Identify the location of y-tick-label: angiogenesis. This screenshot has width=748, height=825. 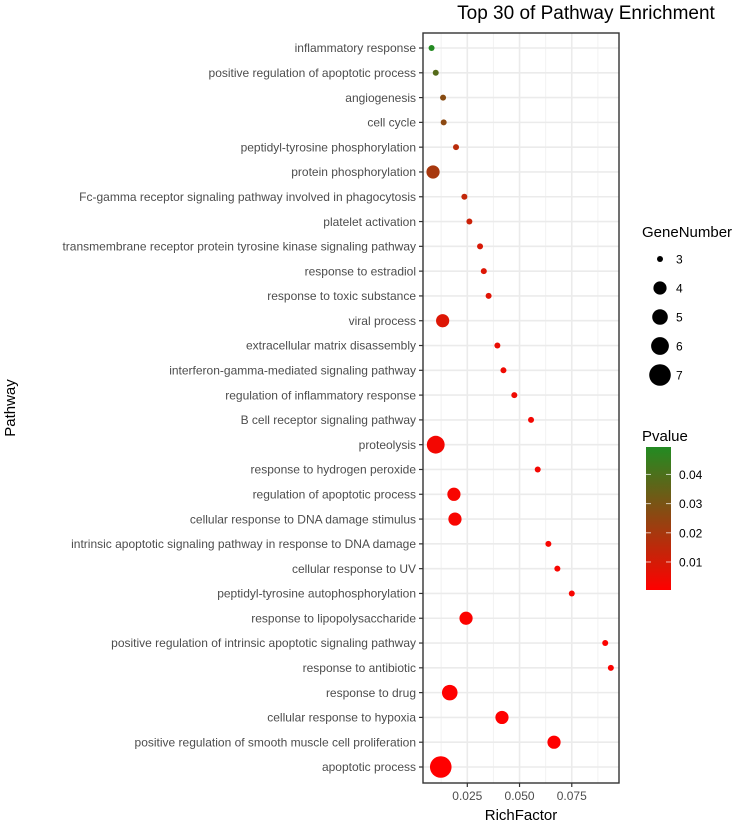
(380, 98).